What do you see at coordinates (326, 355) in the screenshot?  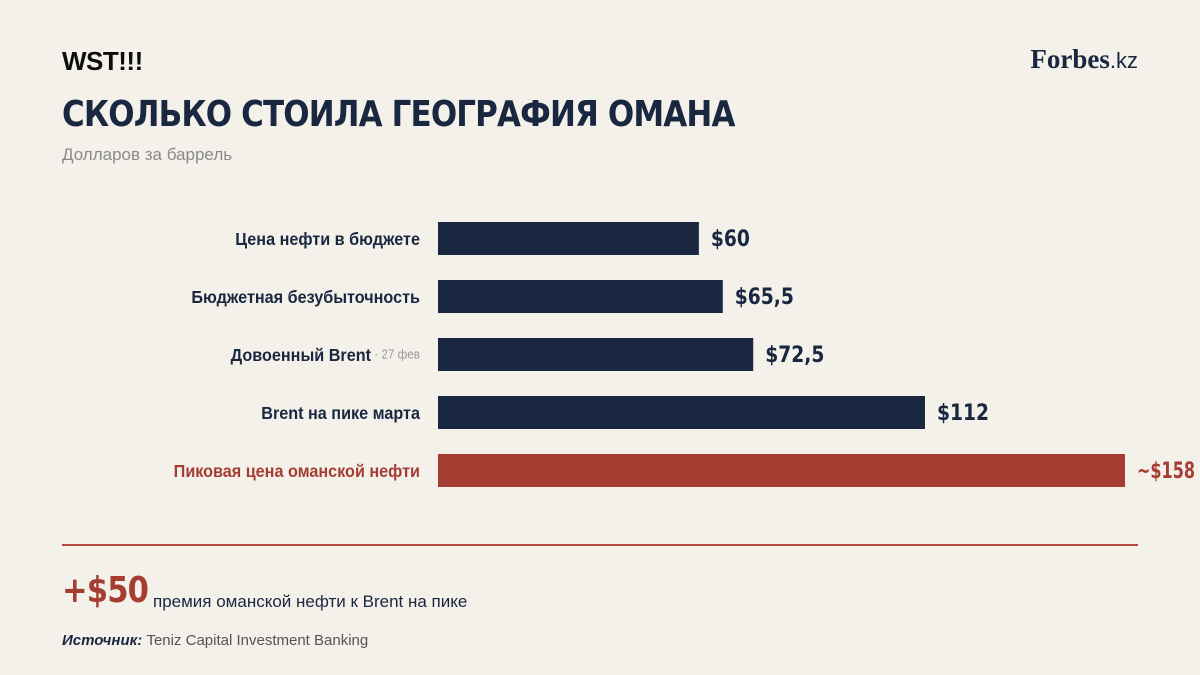 I see `category-label-3: Довоенный Brent · 27 фев` at bounding box center [326, 355].